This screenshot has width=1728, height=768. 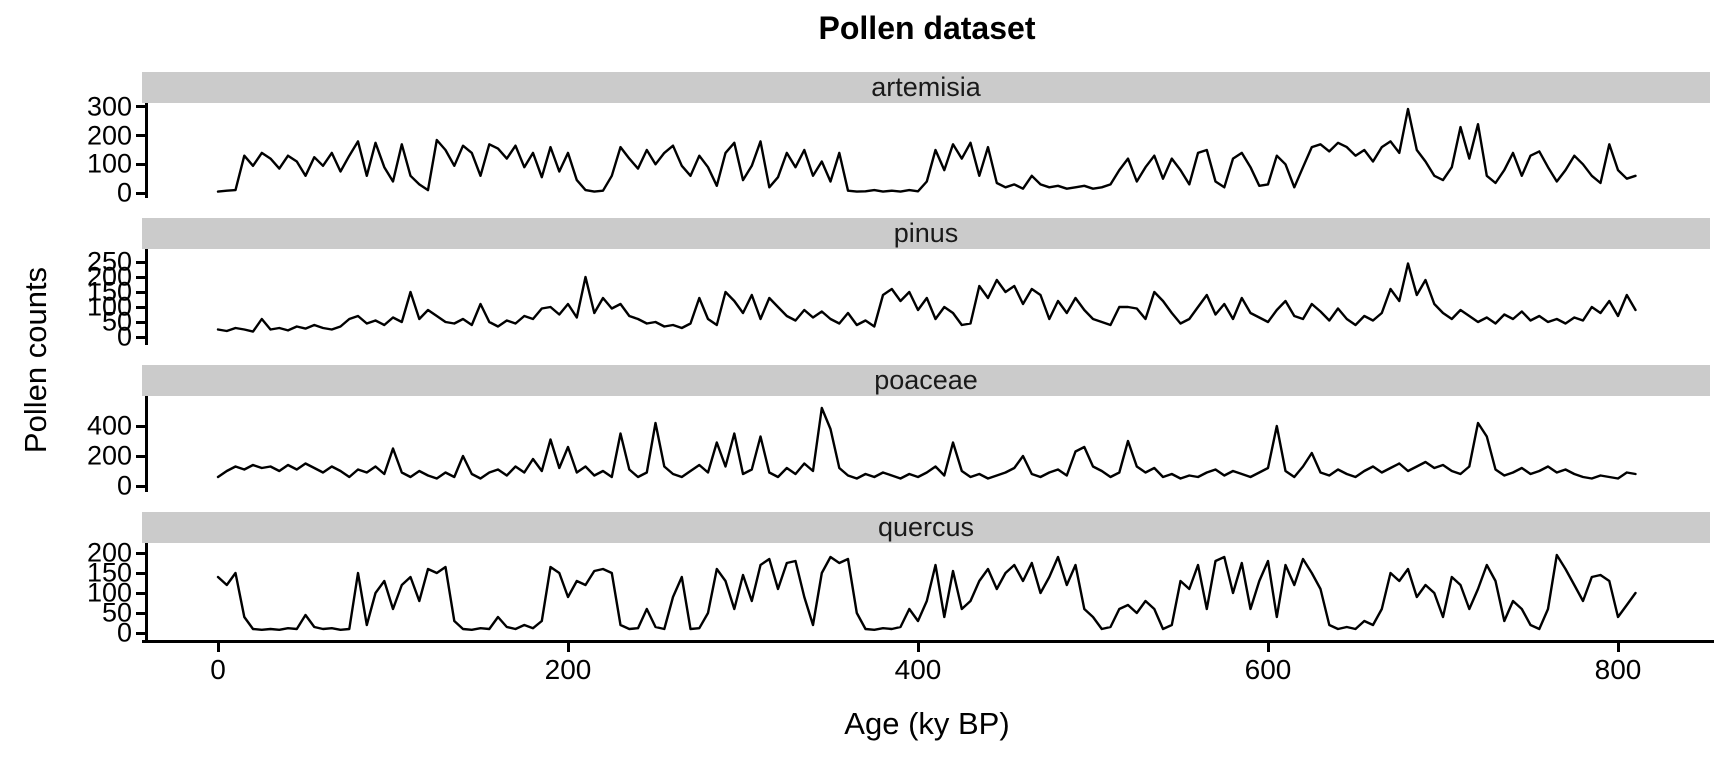 What do you see at coordinates (918, 669) in the screenshot?
I see `x-tick-label: 400` at bounding box center [918, 669].